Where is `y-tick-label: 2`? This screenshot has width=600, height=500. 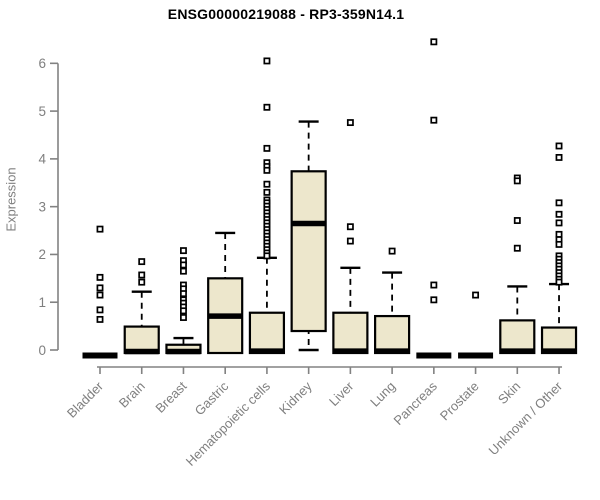
y-tick-label: 2 is located at coordinates (42, 254).